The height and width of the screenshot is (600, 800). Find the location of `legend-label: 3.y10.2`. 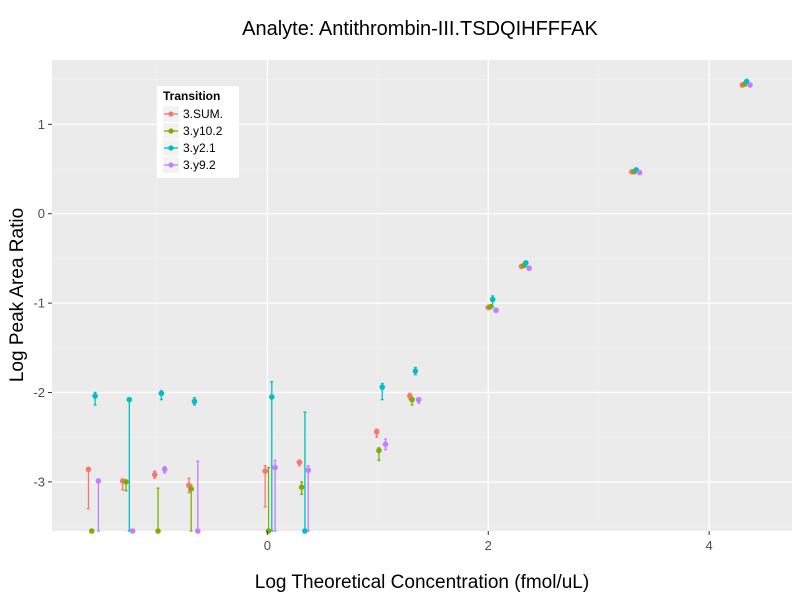

legend-label: 3.y10.2 is located at coordinates (203, 131).